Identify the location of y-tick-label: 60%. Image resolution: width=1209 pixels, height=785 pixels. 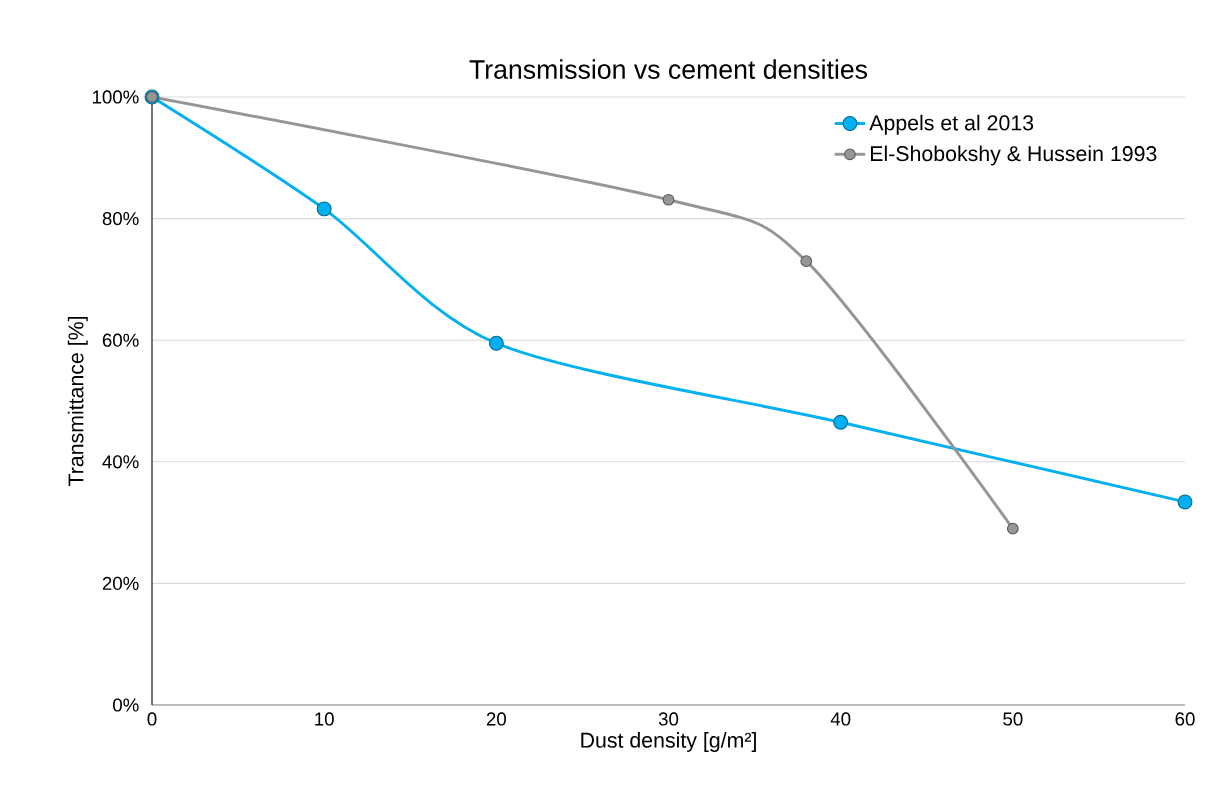
(120, 340).